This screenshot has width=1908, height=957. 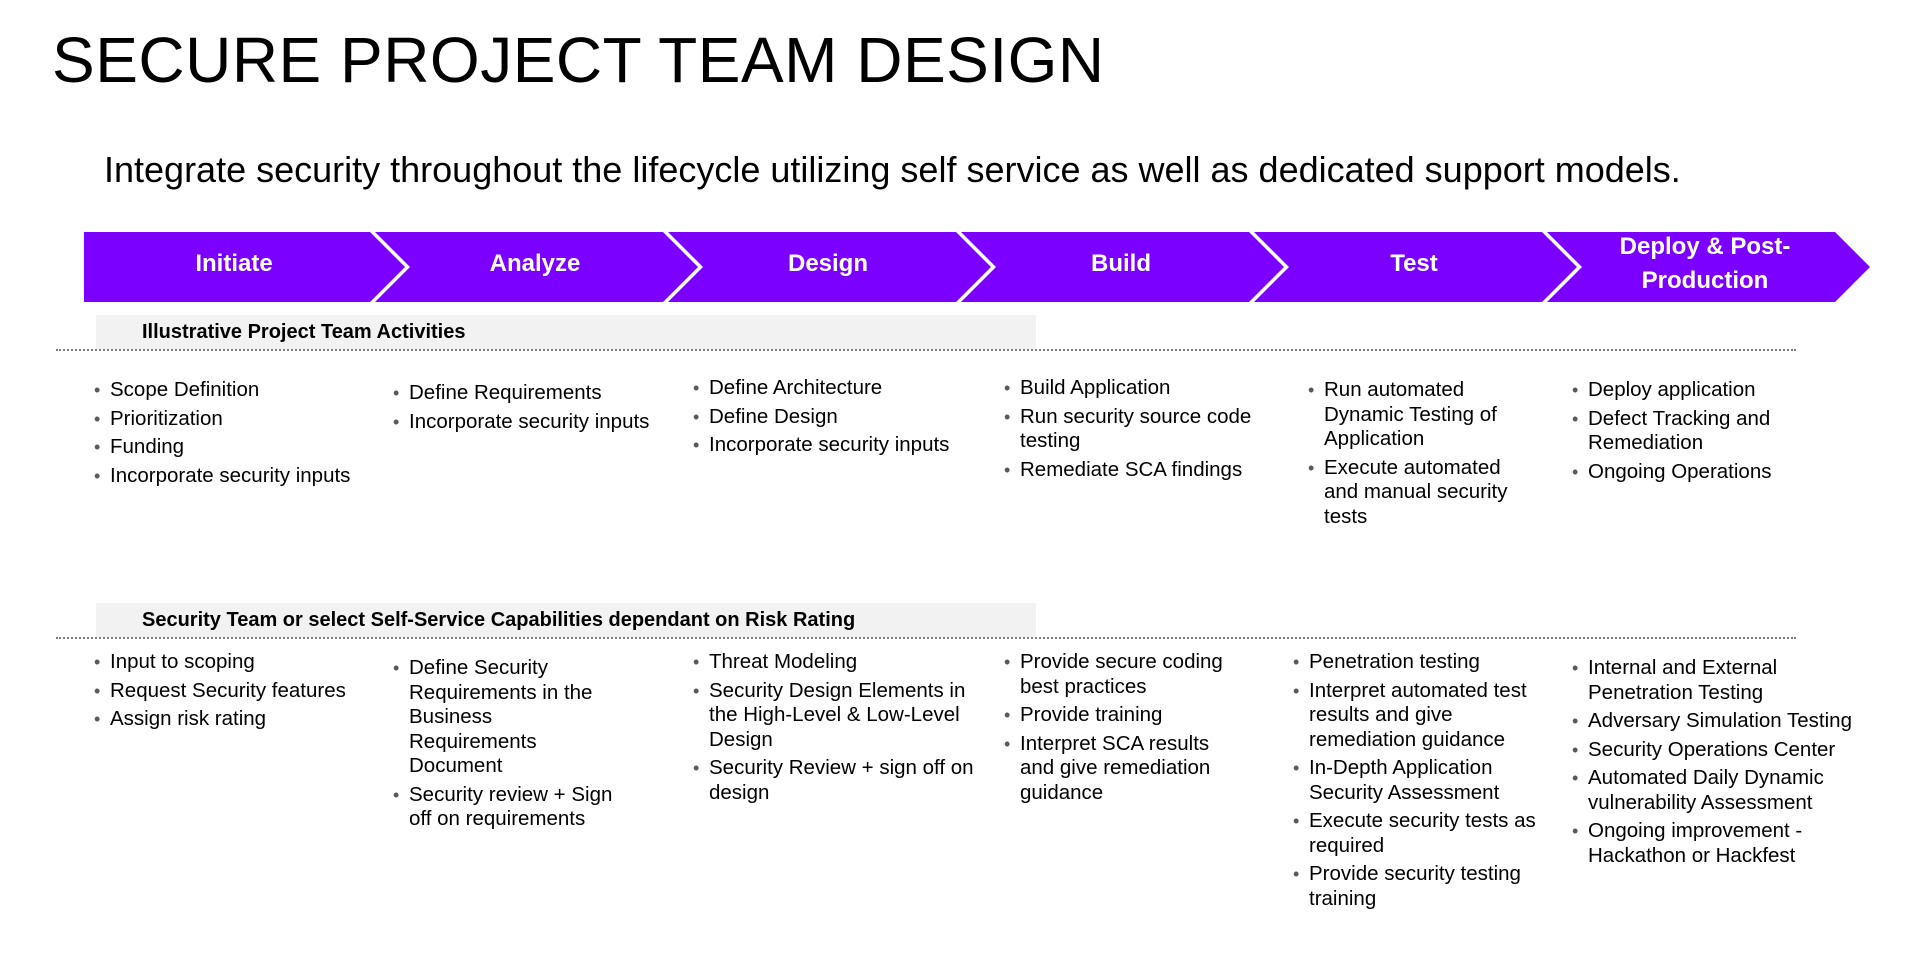 I want to click on list-item: Adversary Simulation Testing, so click(x=1727, y=721).